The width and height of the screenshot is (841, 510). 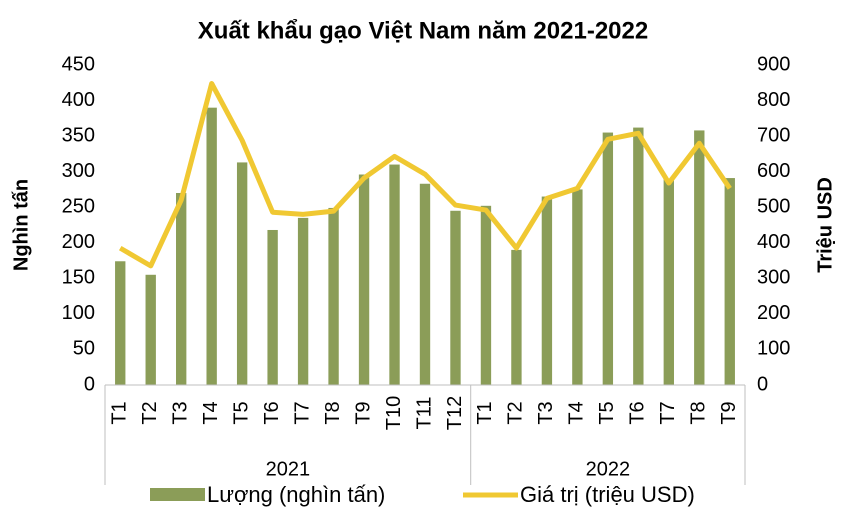 I want to click on group-label: 2021, so click(x=288, y=469).